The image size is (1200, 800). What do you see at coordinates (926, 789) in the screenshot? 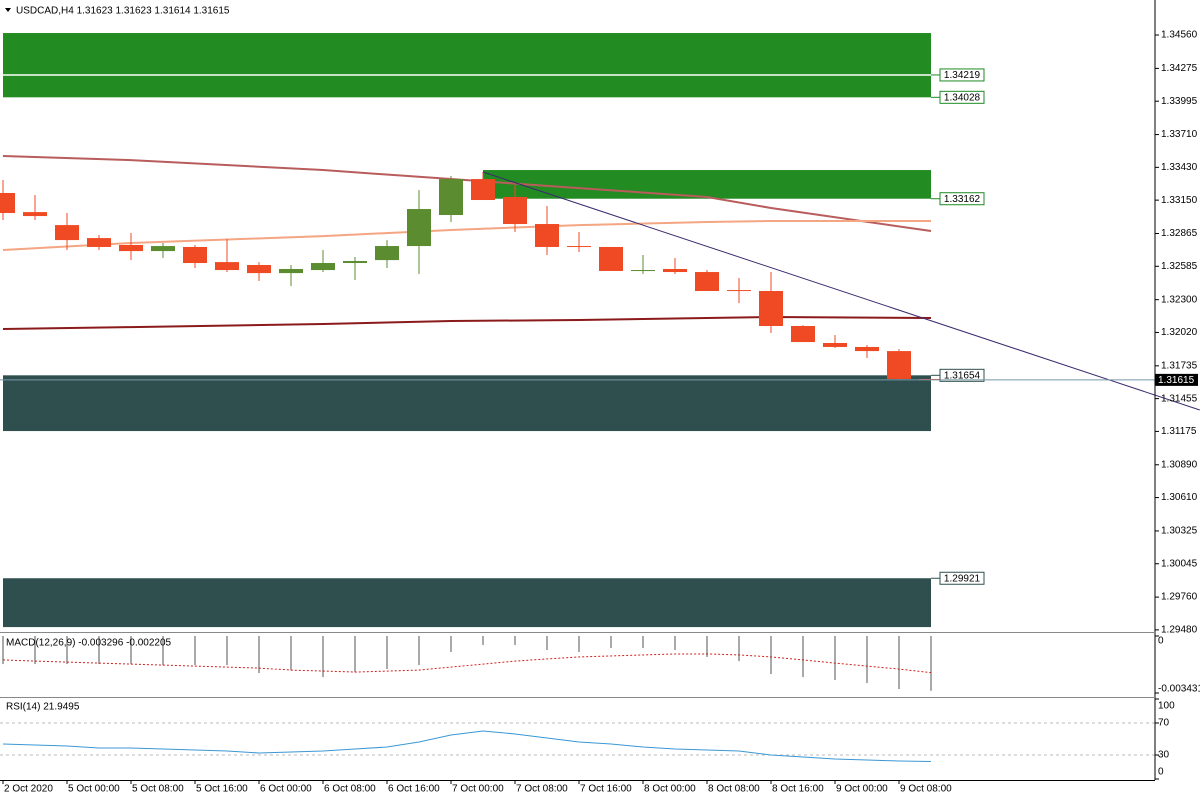
I see `x-tick-label: 9 Oct 08:00` at bounding box center [926, 789].